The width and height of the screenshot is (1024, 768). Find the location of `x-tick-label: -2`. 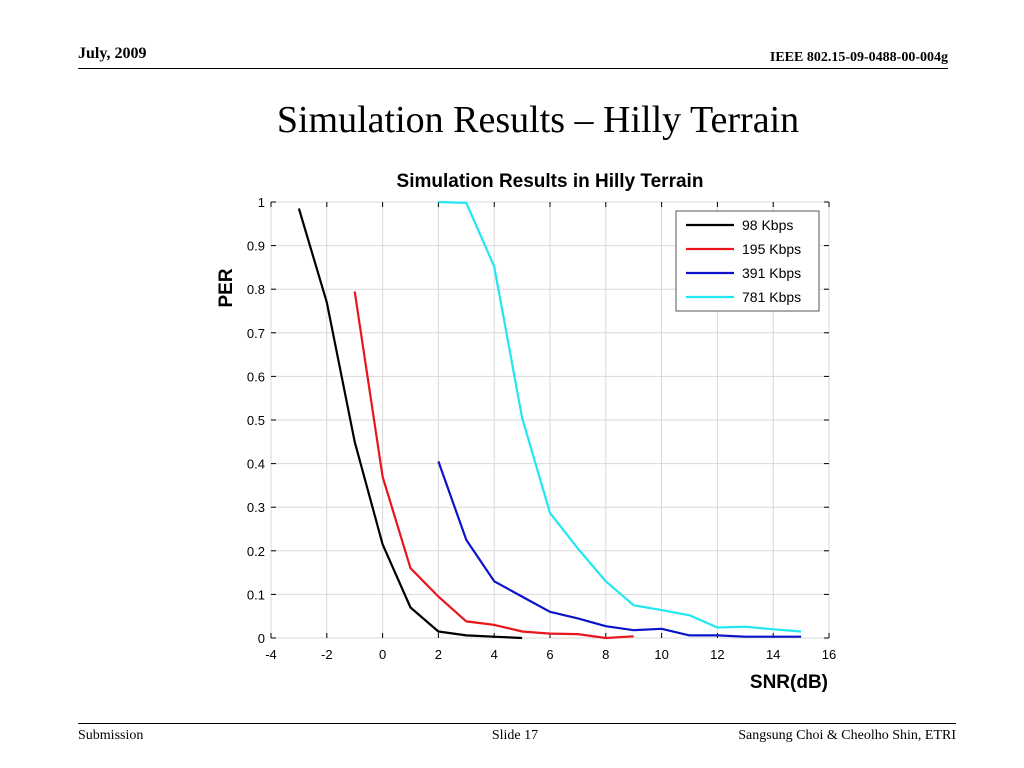

x-tick-label: -2 is located at coordinates (327, 654).